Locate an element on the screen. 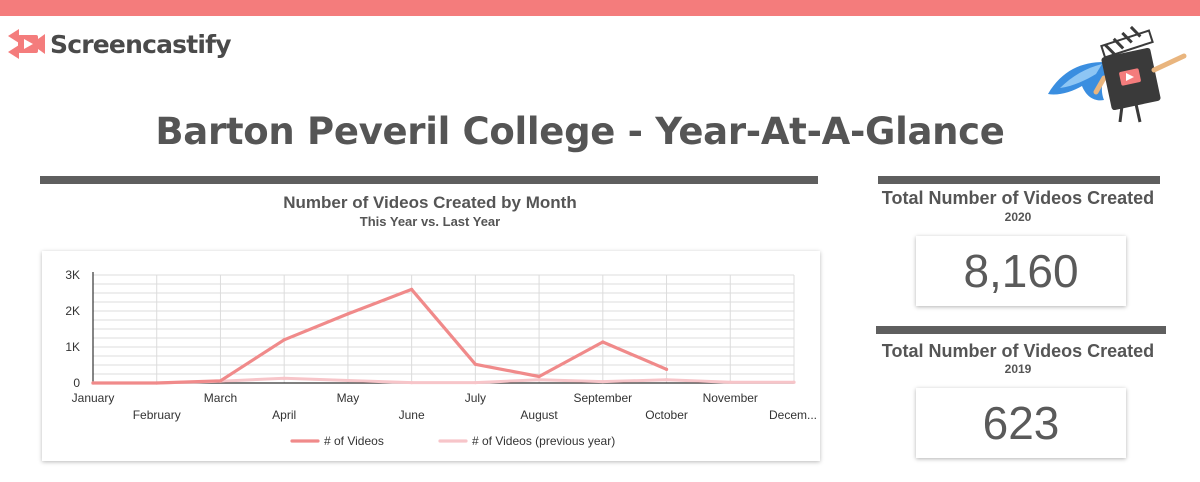 Image resolution: width=1200 pixels, height=482 pixels. brand-name: Screencastify is located at coordinates (141, 44).